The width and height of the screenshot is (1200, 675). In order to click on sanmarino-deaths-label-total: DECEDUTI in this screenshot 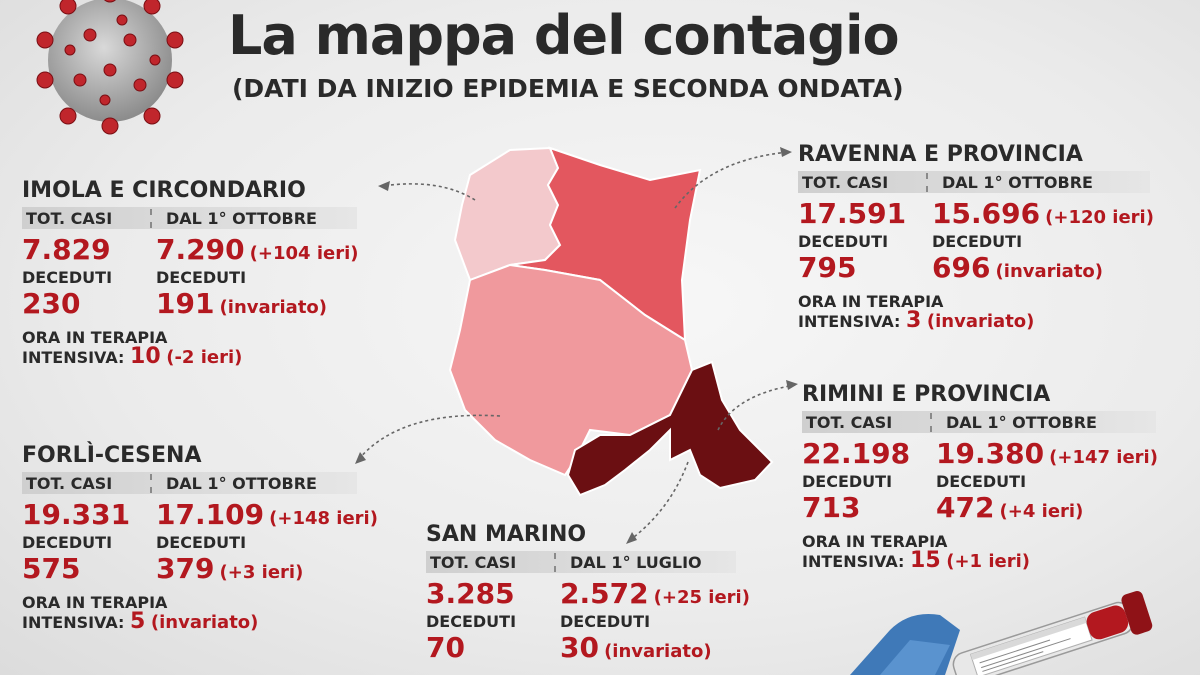, I will do `click(471, 621)`.